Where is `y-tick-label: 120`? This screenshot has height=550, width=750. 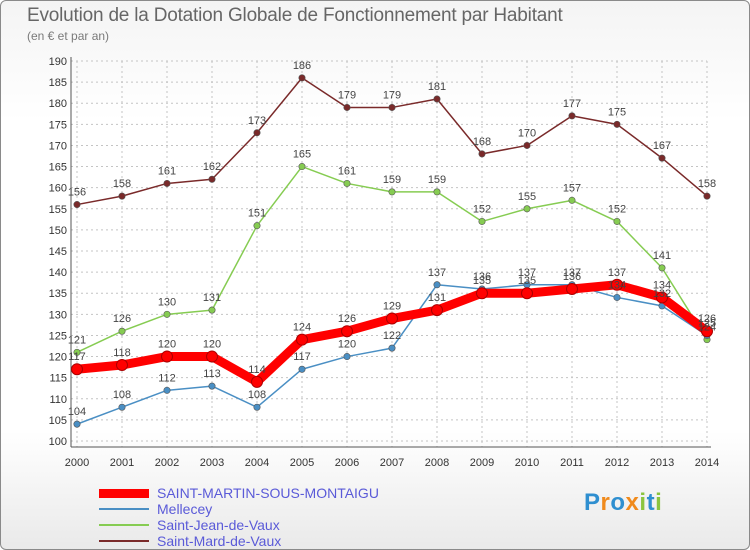
y-tick-label: 120 is located at coordinates (58, 358).